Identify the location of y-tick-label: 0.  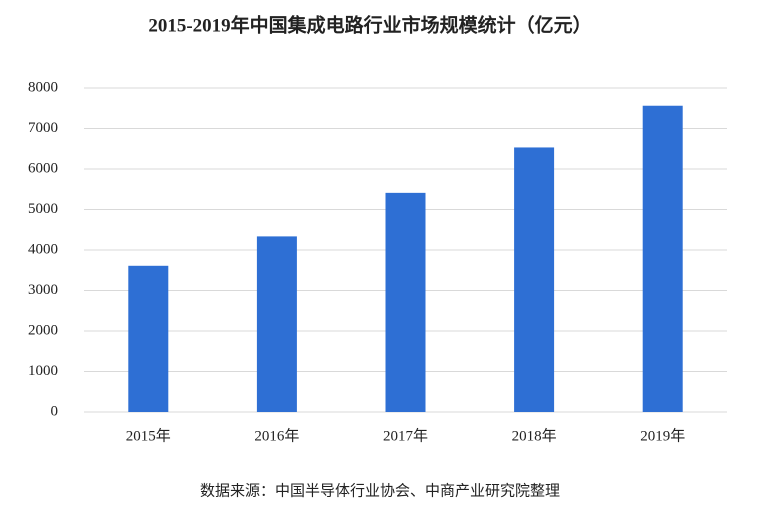
(55, 411).